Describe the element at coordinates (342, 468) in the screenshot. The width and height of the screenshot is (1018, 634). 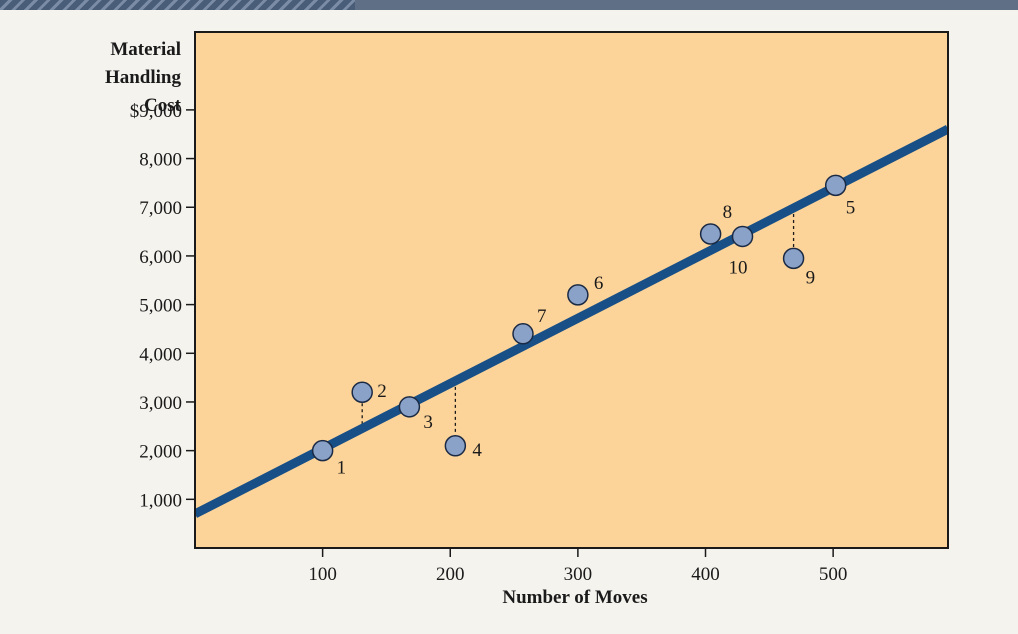
I see `point-label-1: 1` at that location.